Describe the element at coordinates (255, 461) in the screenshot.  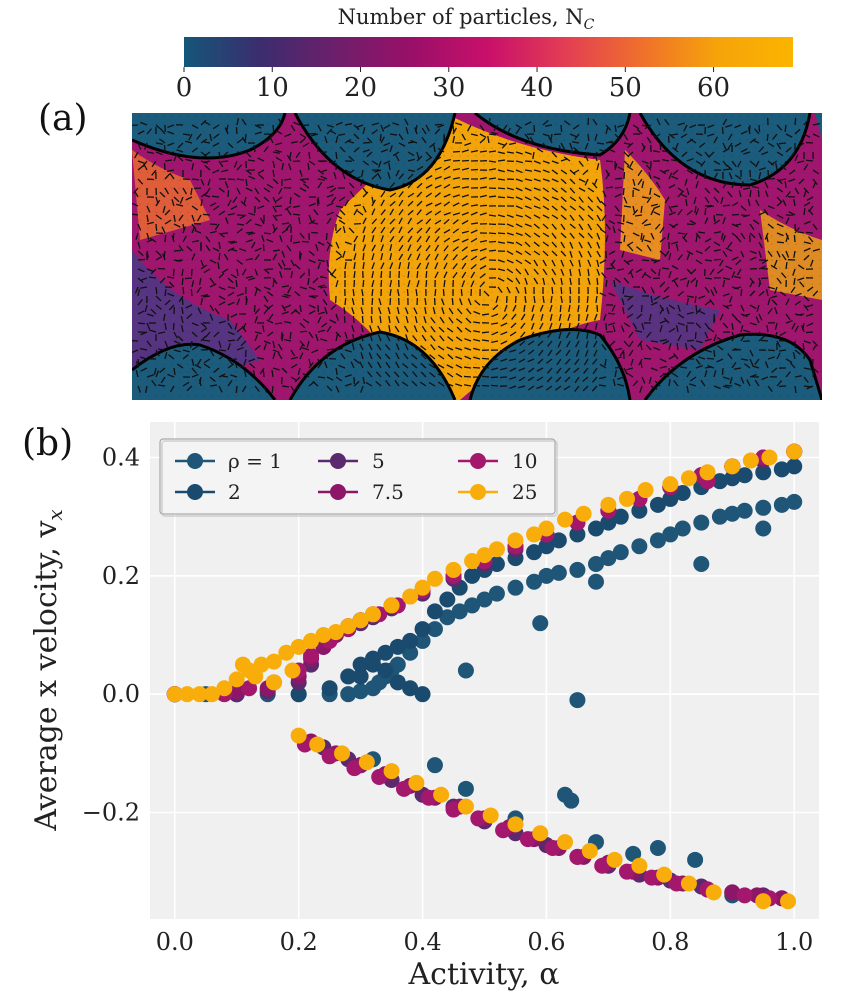
I see `legend-label: ρ = 1` at that location.